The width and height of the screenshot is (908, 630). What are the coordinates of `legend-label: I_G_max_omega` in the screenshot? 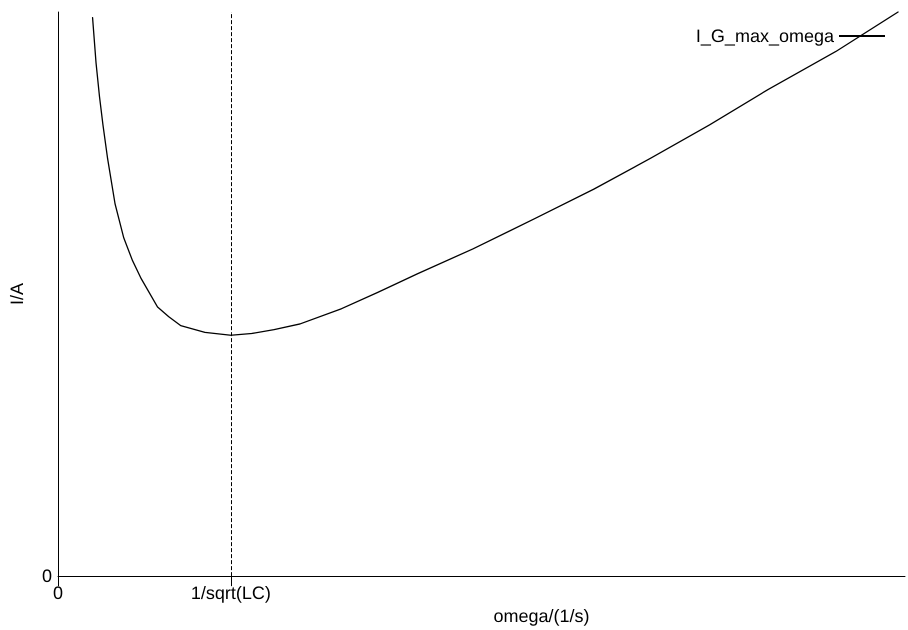 It's located at (765, 36).